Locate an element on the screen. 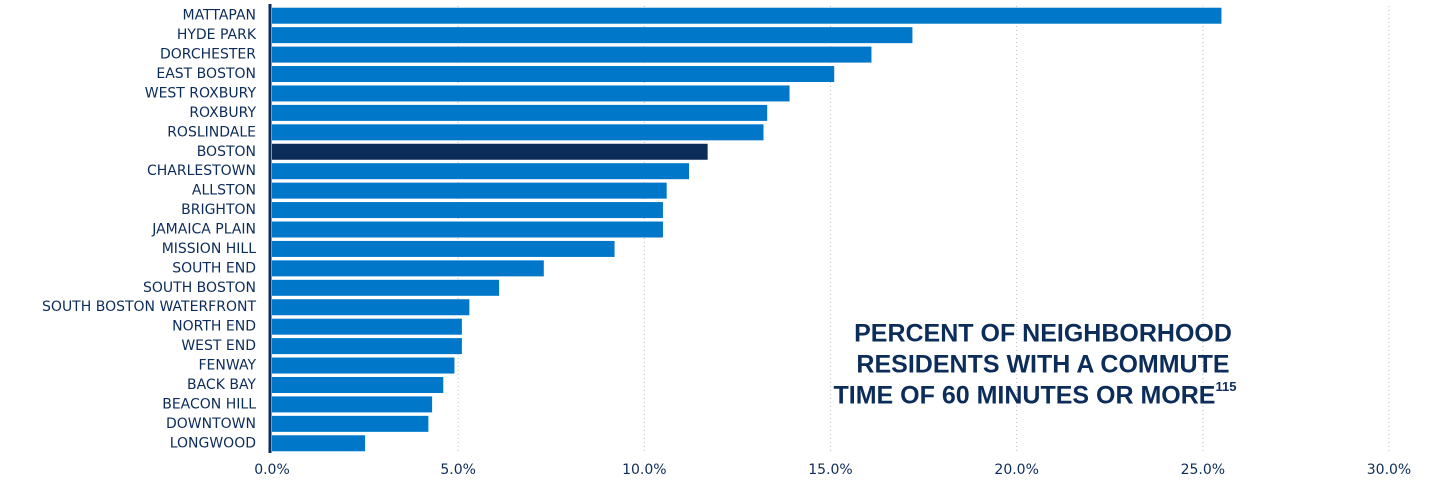  x-tick-label: 10.0% is located at coordinates (644, 470).